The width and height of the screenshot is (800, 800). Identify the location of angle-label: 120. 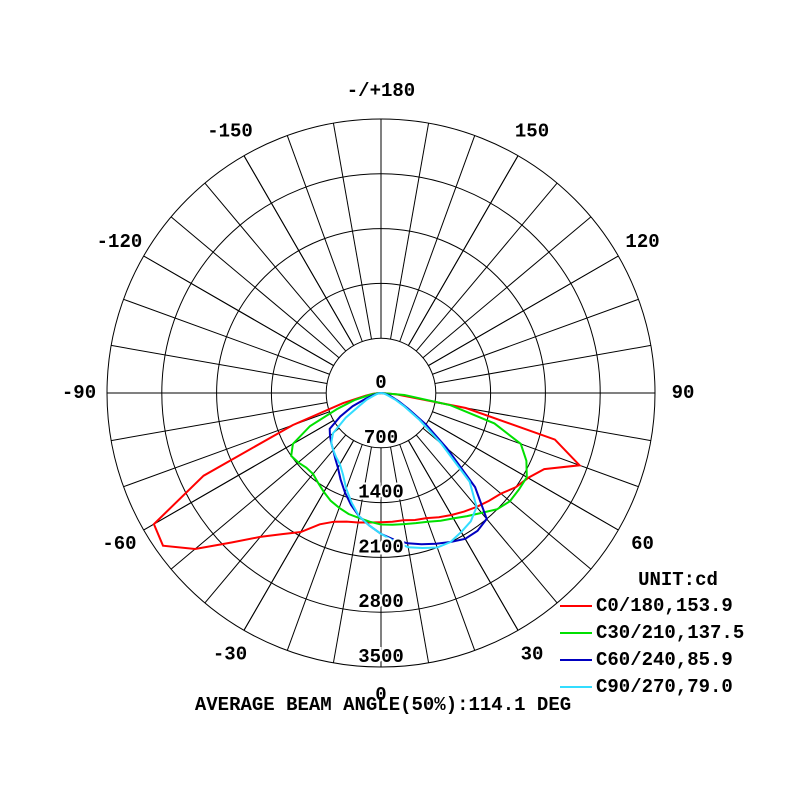
(642, 242).